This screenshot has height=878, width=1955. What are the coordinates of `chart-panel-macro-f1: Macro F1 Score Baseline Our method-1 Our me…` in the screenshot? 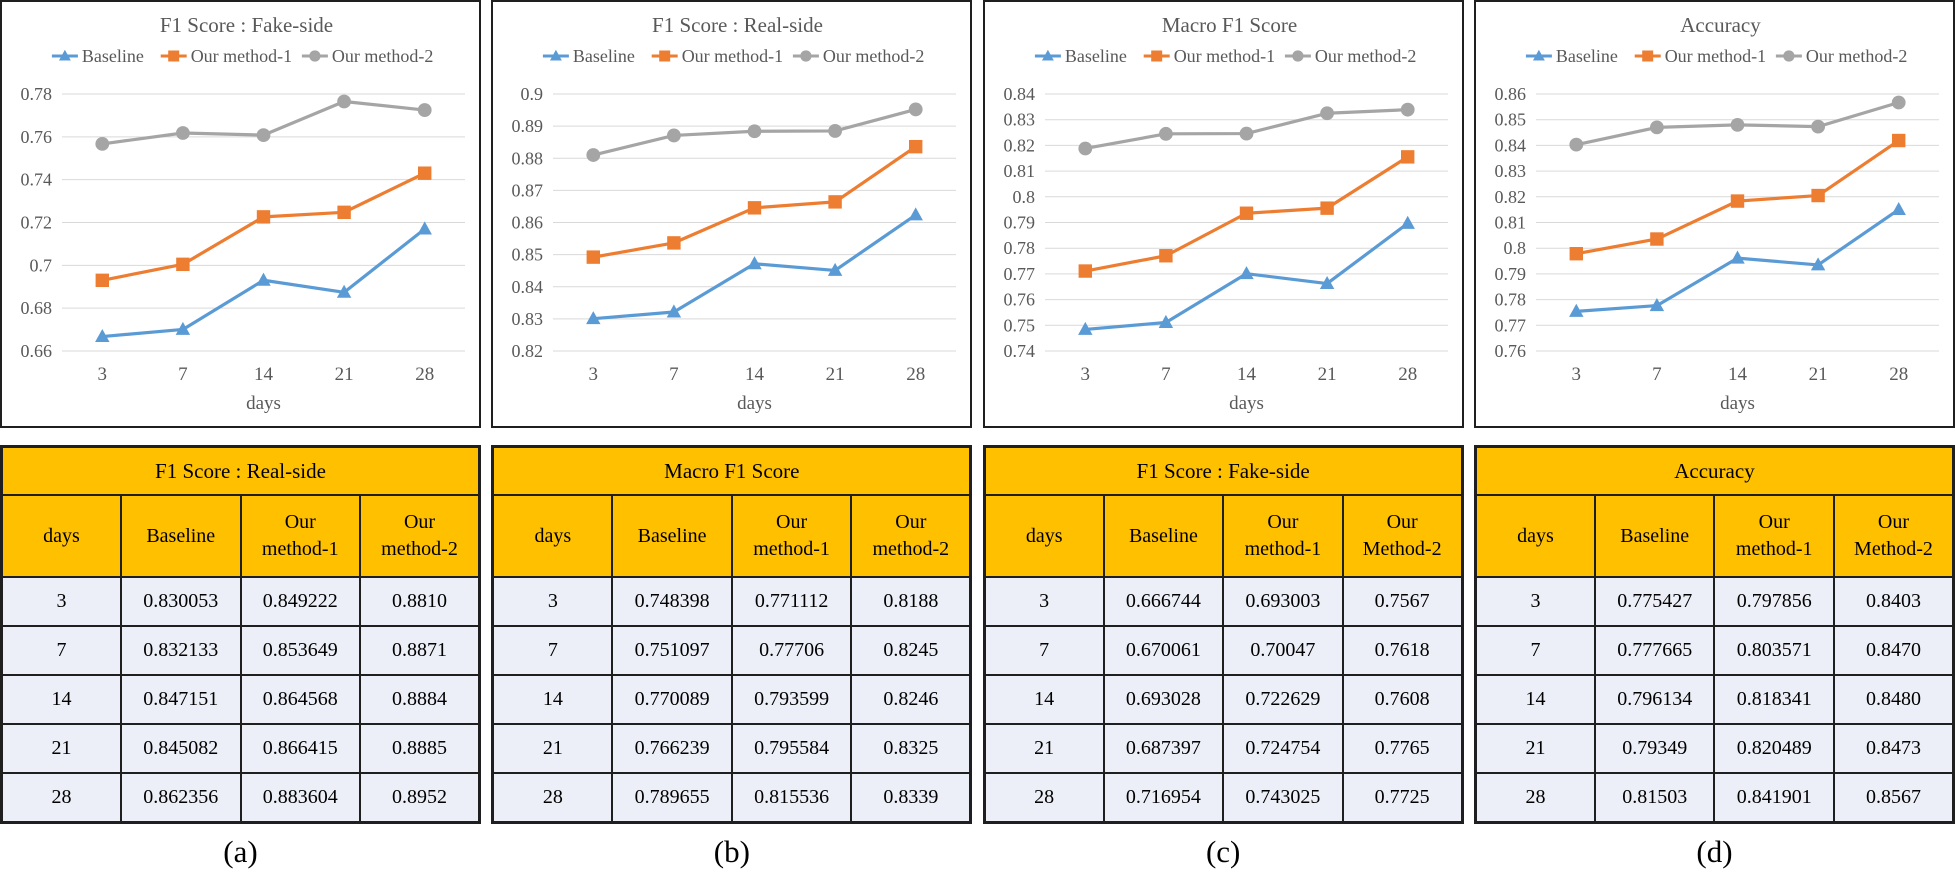 It's located at (1223, 214).